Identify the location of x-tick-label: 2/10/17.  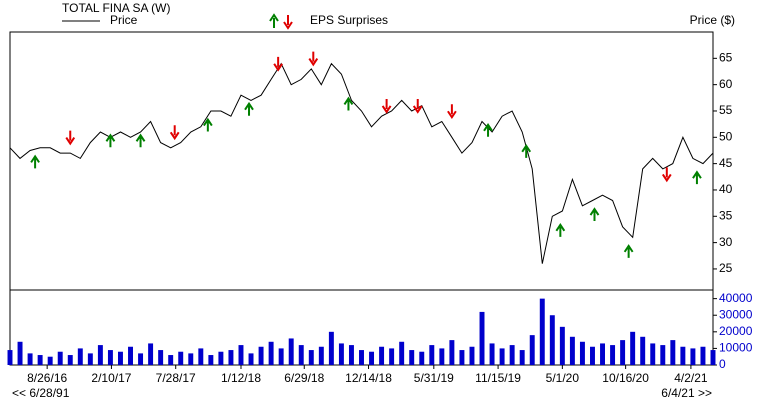
(111, 378).